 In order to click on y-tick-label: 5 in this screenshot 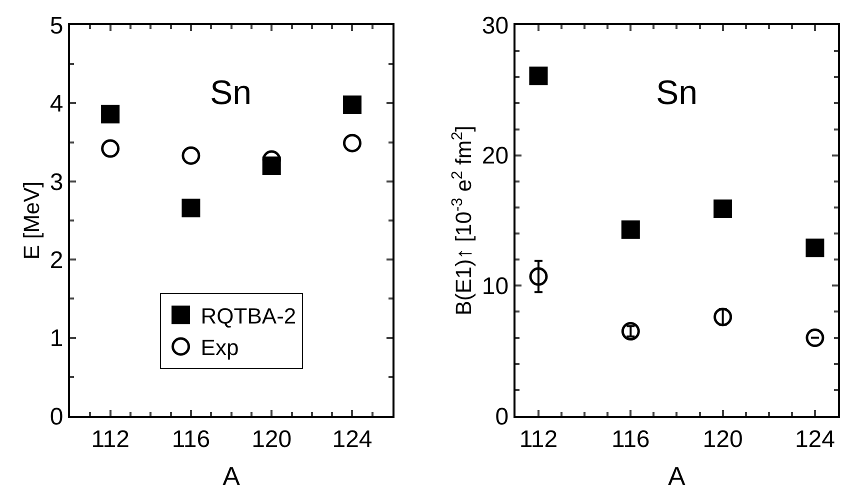, I will do `click(57, 26)`.